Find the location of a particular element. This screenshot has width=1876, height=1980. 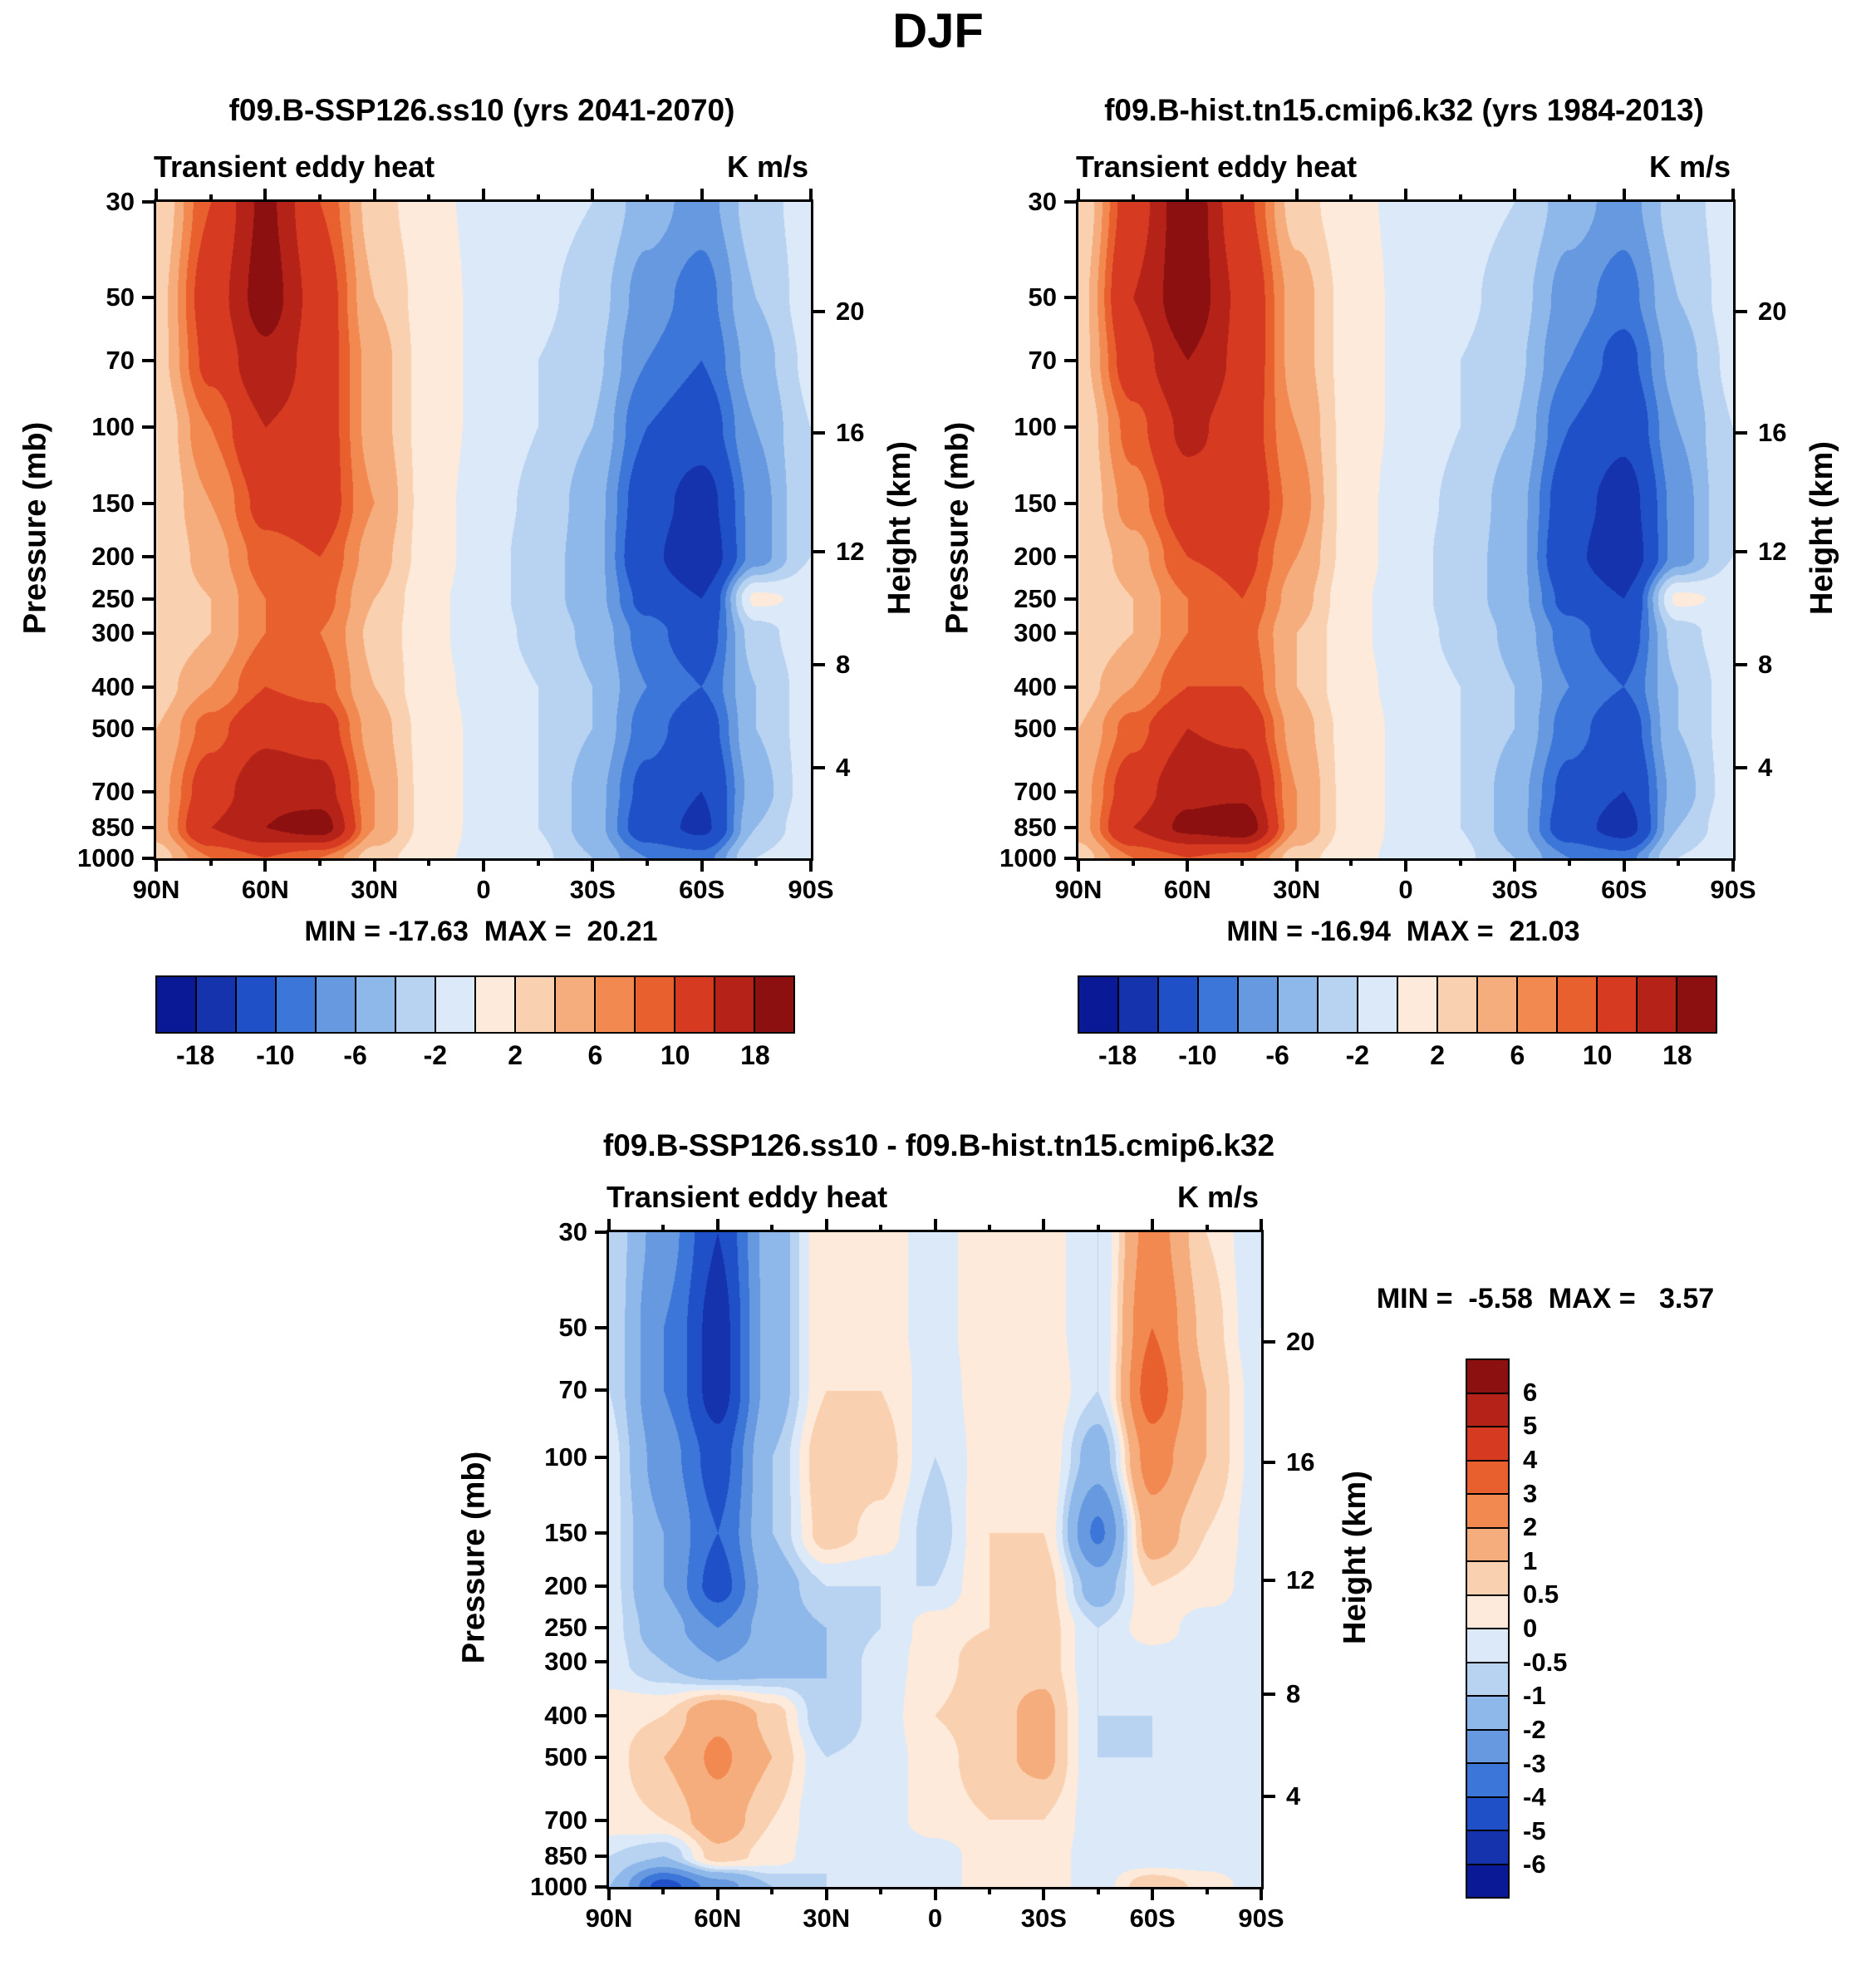

colorbar-boxes is located at coordinates (1488, 1628).